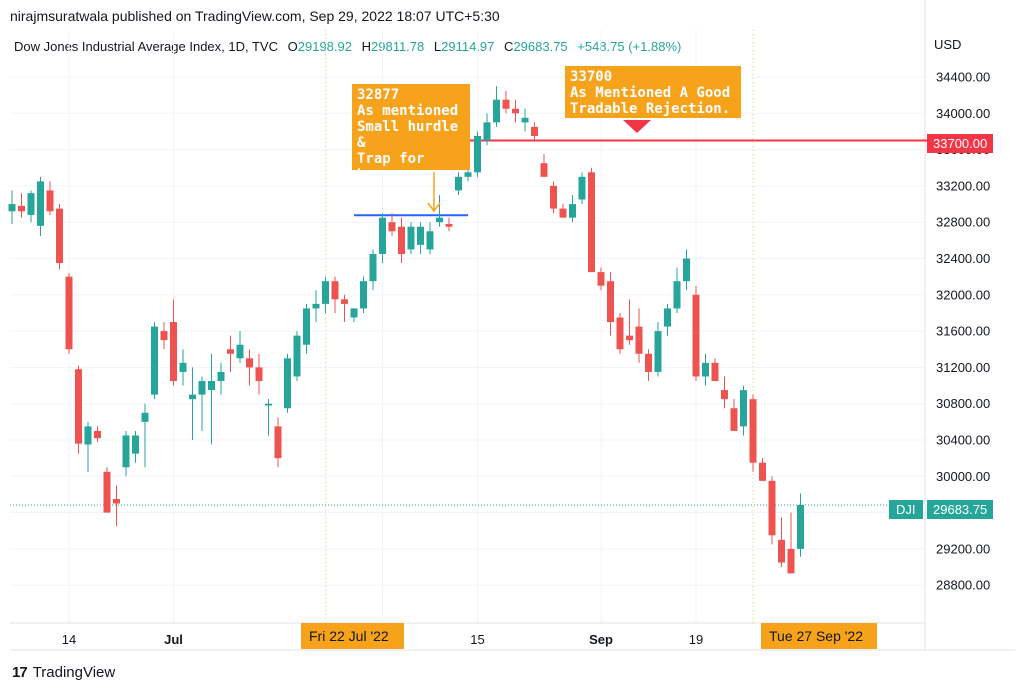 Image resolution: width=1024 pixels, height=693 pixels. What do you see at coordinates (906, 509) in the screenshot?
I see `symbol-tag: DJI` at bounding box center [906, 509].